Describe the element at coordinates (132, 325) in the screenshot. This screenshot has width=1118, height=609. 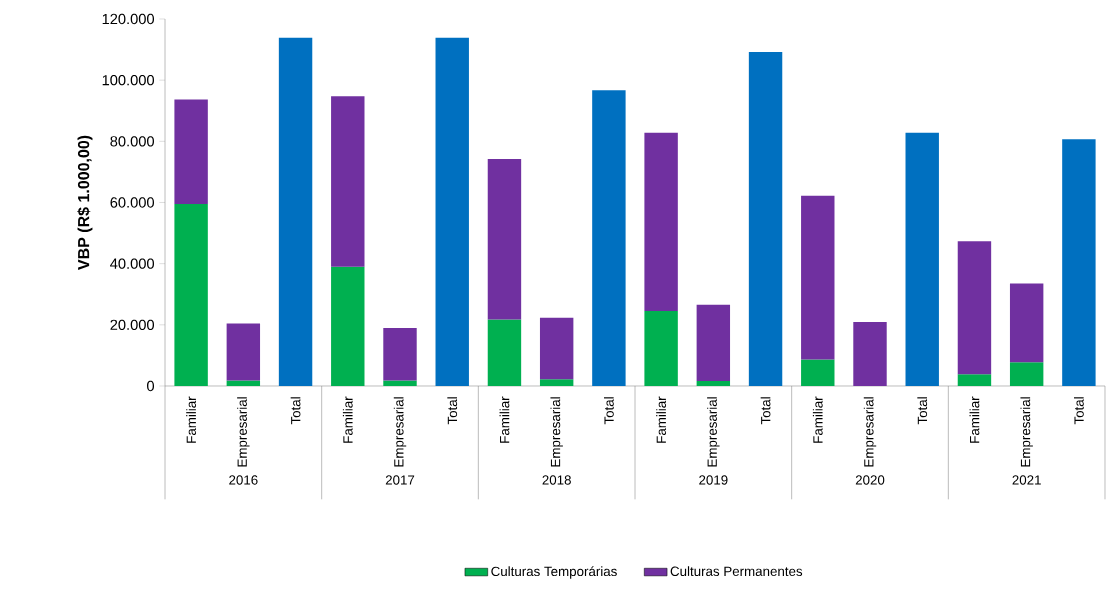
I see `y-tick-label: 20.000` at that location.